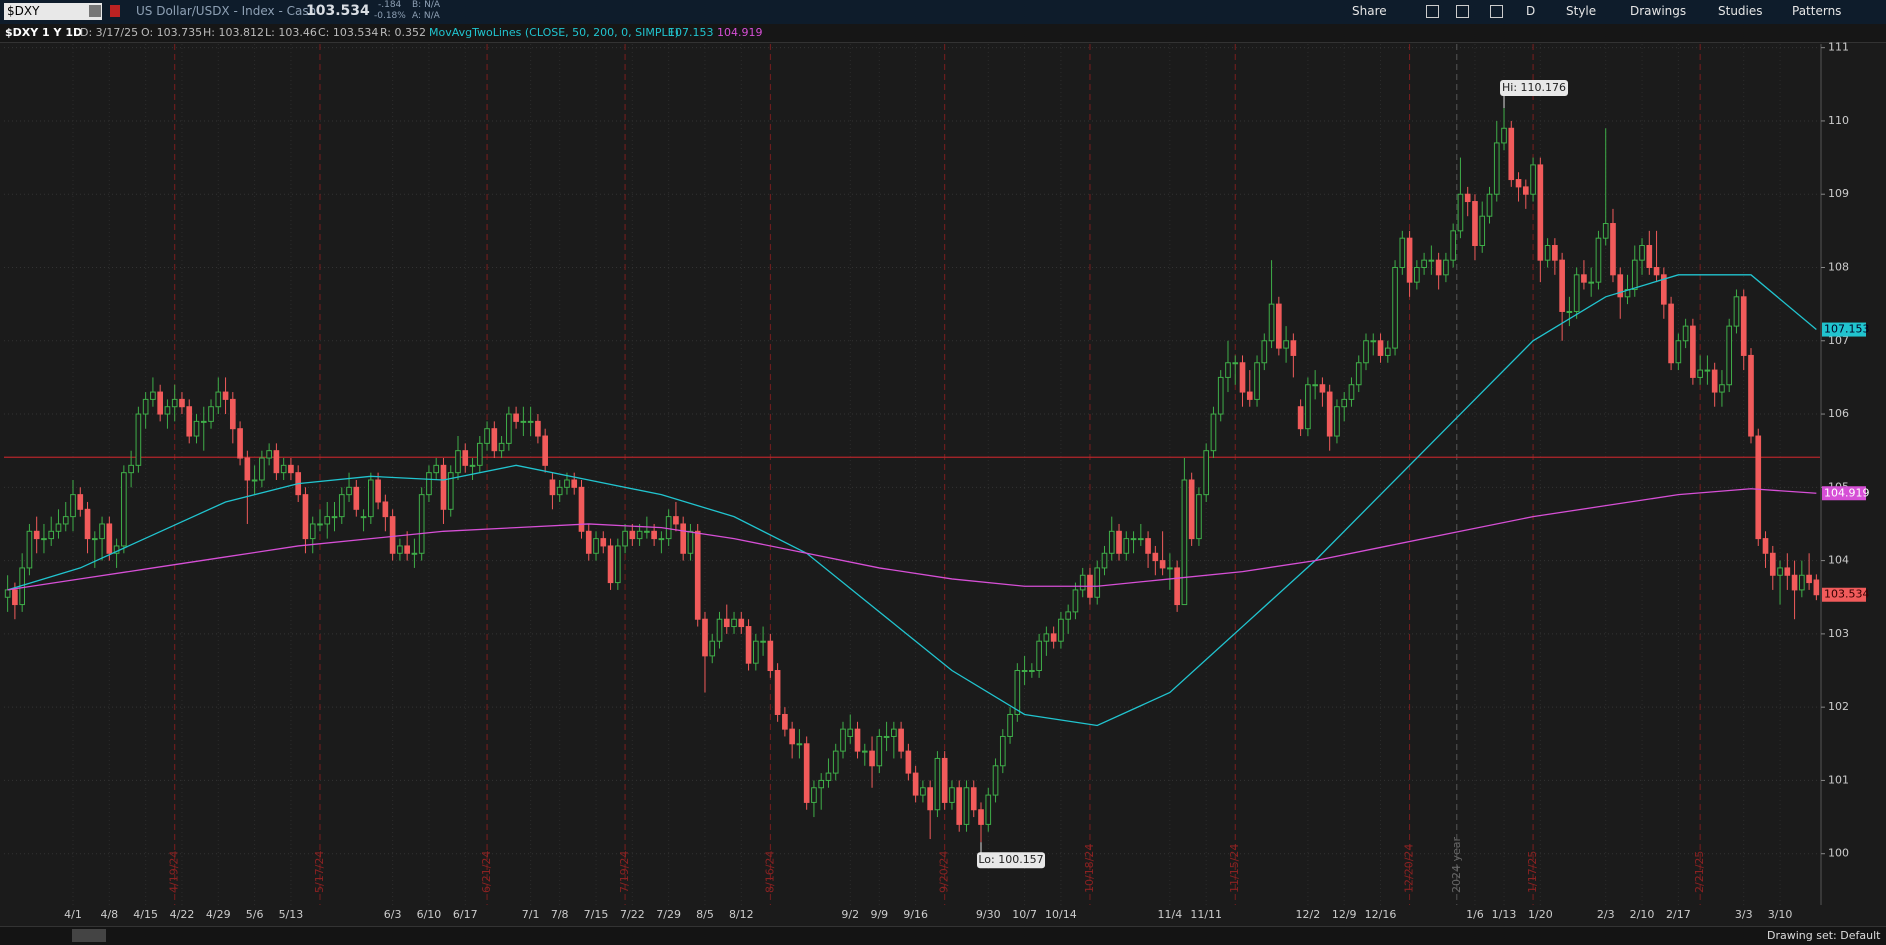  Describe the element at coordinates (1409, 868) in the screenshot. I see `expiration-label: 12/20/24` at that location.